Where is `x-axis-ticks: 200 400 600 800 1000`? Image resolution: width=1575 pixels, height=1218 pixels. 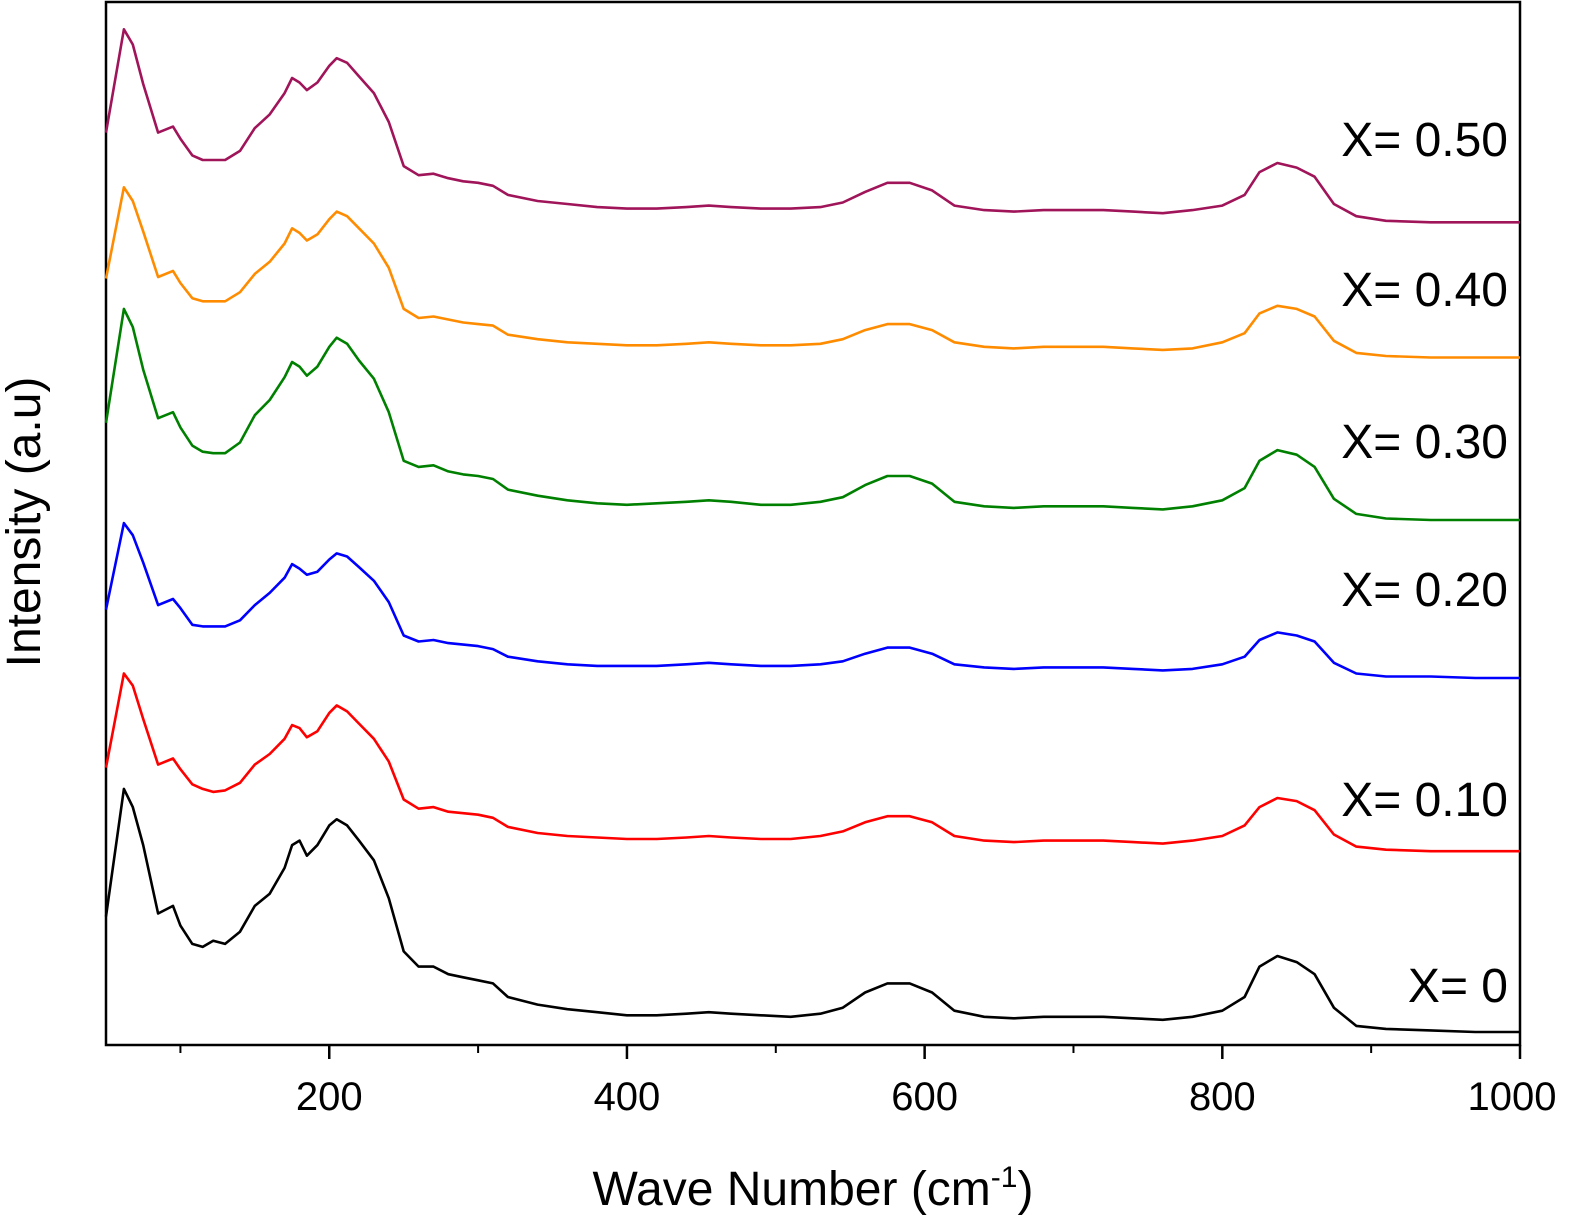
x-axis-ticks: 200 400 600 800 1000 is located at coordinates (868, 1082).